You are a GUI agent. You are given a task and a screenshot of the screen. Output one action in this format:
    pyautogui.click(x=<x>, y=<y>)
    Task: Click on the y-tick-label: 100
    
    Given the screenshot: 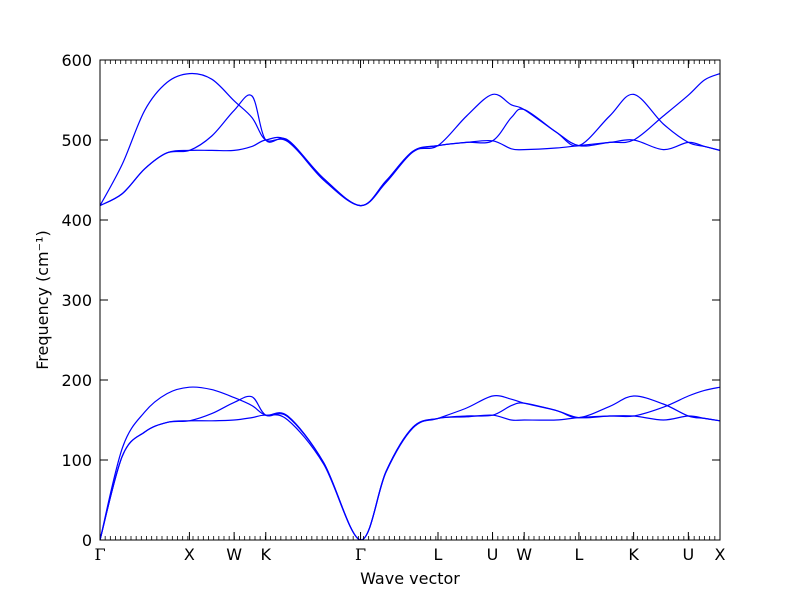 What is the action you would take?
    pyautogui.click(x=76, y=460)
    